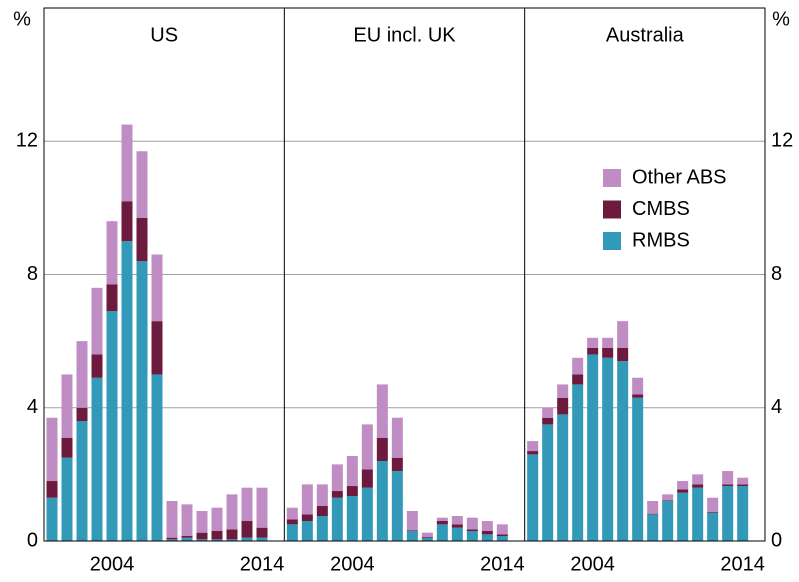 Image resolution: width=799 pixels, height=582 pixels. I want to click on legend-label: Other ABS, so click(679, 177).